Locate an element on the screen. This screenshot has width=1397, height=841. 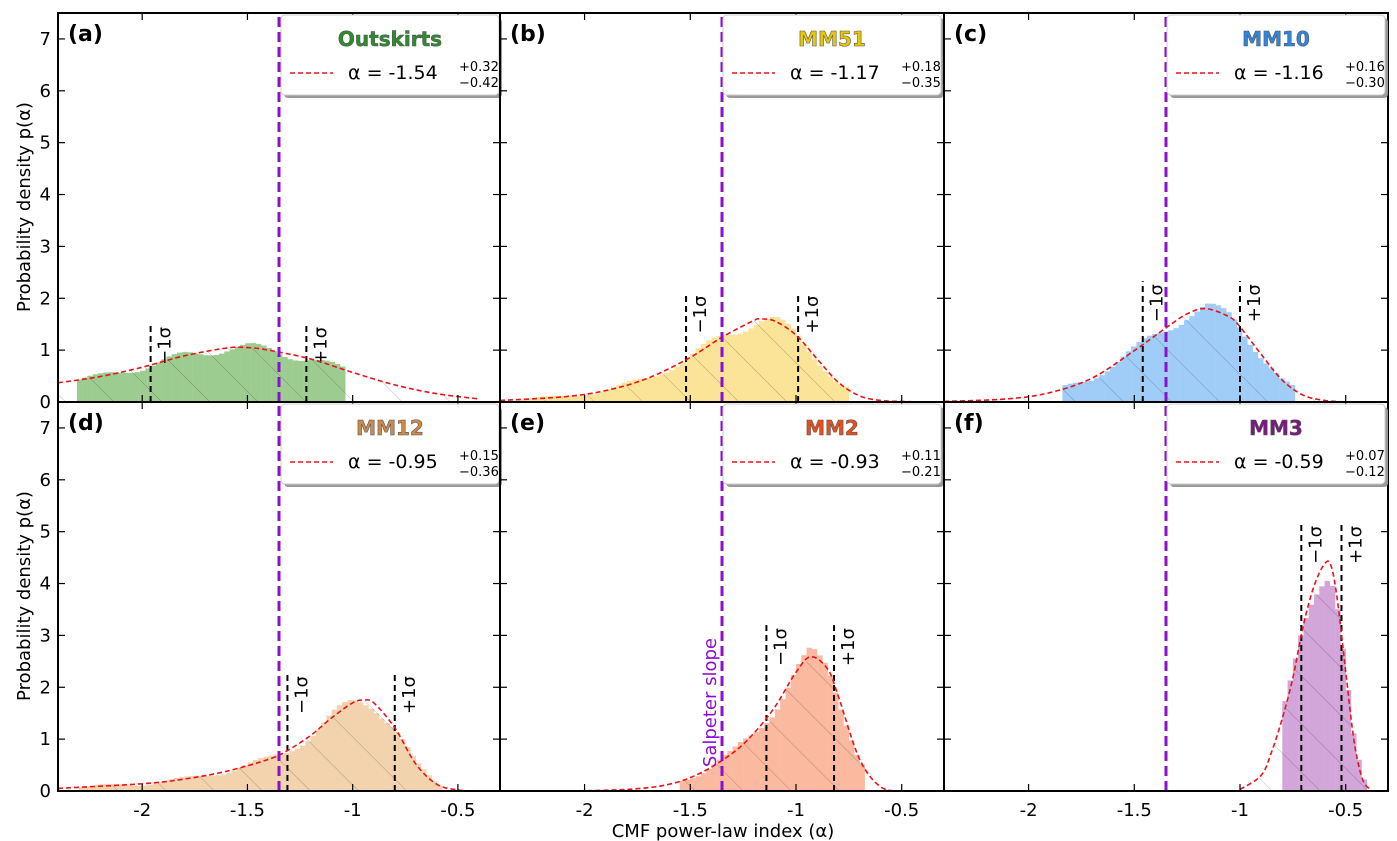
legend-err-plus: +0.18 is located at coordinates (921, 67).